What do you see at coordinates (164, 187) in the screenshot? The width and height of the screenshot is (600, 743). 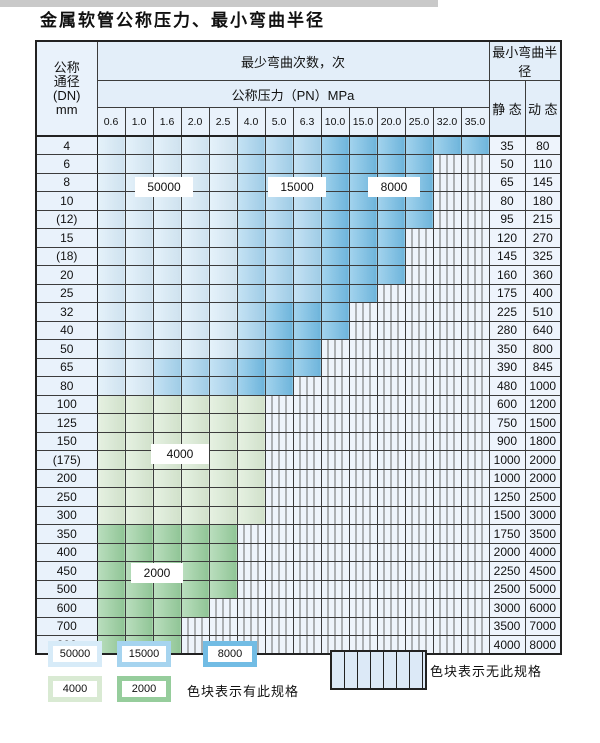 I see `label-50000: 50000` at bounding box center [164, 187].